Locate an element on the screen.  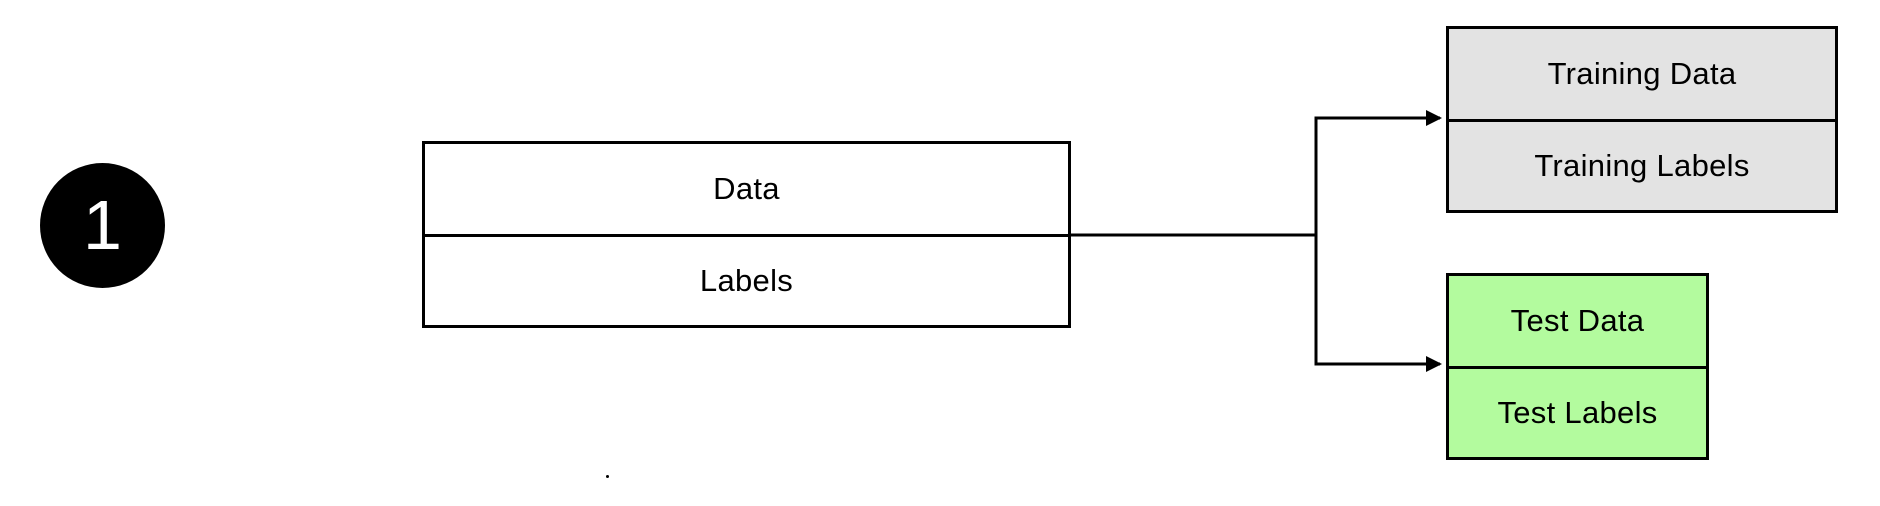
training-data-label: Training Data is located at coordinates (1642, 73).